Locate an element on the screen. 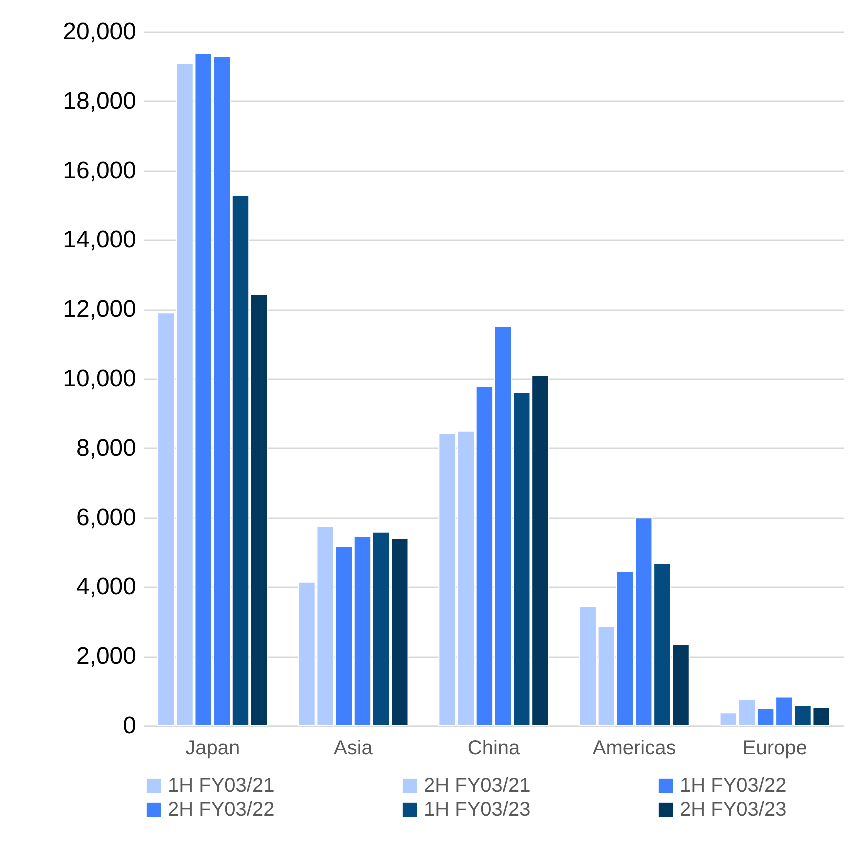 The height and width of the screenshot is (848, 854). legend-label: 2H FY03/23 is located at coordinates (733, 810).